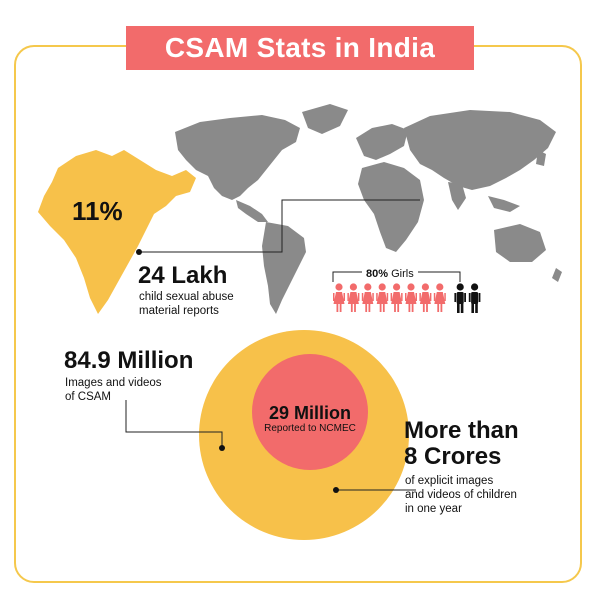  What do you see at coordinates (222, 448) in the screenshot?
I see `csam-dot` at bounding box center [222, 448].